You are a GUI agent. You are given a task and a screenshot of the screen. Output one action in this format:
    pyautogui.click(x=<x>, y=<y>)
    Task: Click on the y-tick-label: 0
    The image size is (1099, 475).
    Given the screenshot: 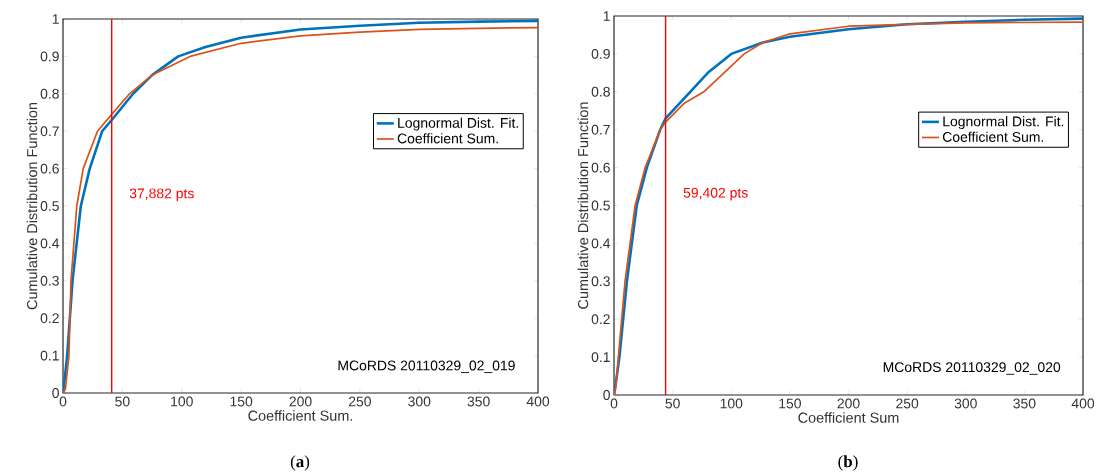 What is the action you would take?
    pyautogui.click(x=55, y=393)
    